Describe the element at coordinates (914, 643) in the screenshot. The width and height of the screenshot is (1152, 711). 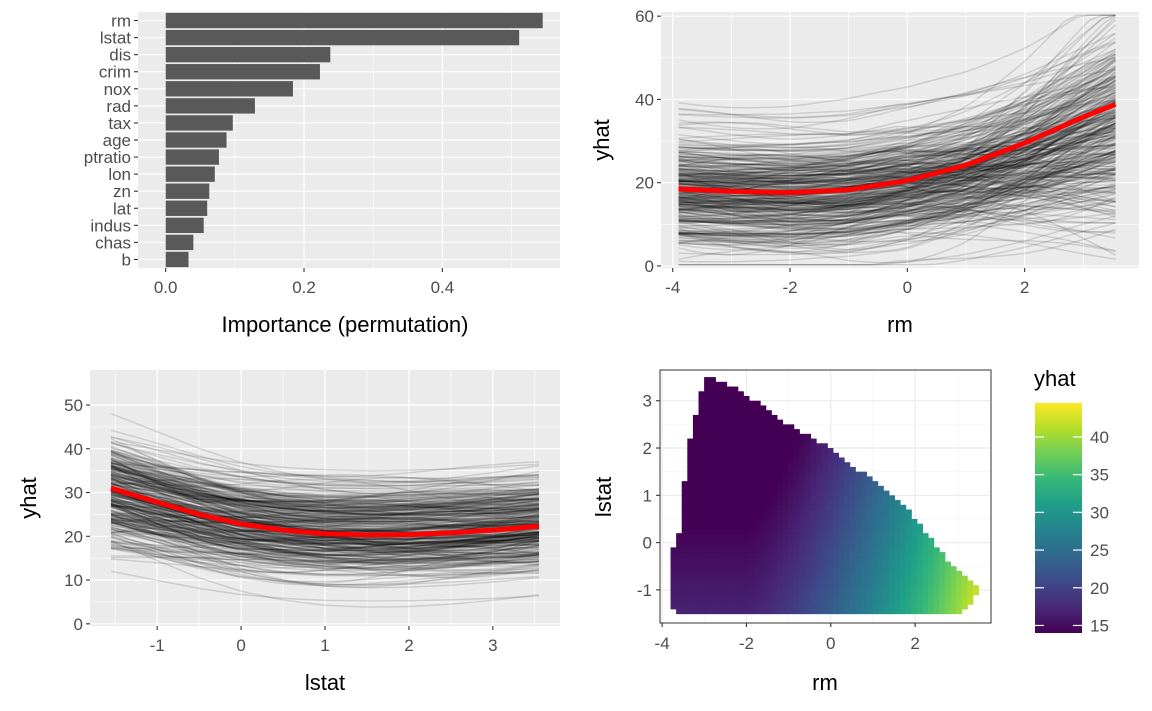
I see `pd-heatmap-x-tick-label: 2` at that location.